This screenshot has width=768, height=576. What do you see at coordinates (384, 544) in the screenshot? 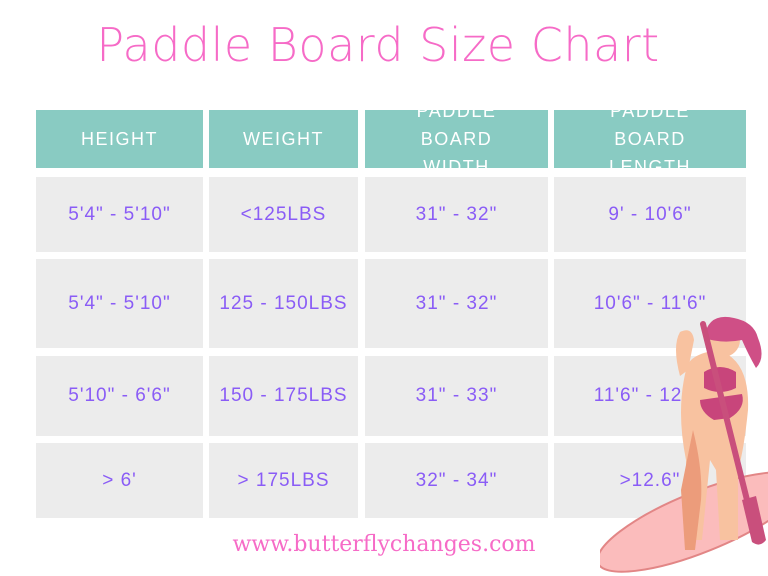
I see `website-url: www.butterflychanges.com` at bounding box center [384, 544].